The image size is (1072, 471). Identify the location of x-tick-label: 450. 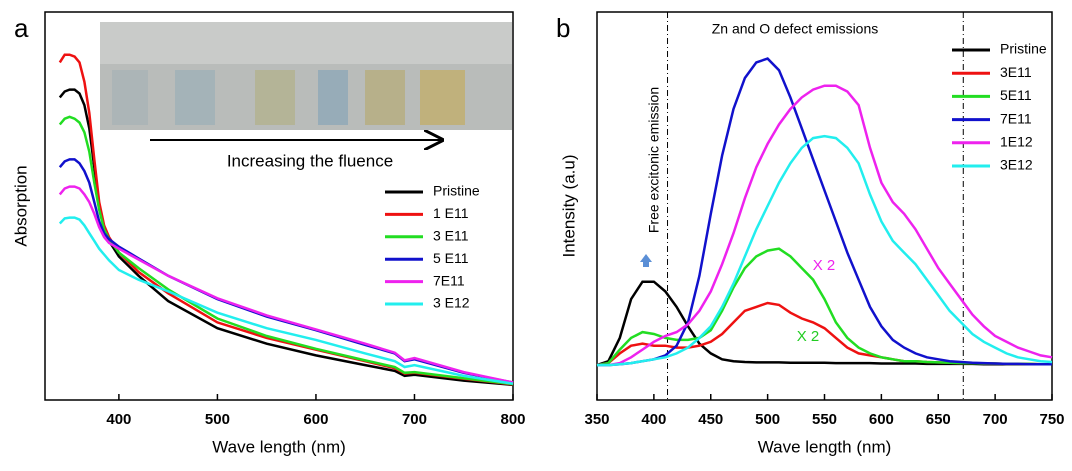
(710, 419).